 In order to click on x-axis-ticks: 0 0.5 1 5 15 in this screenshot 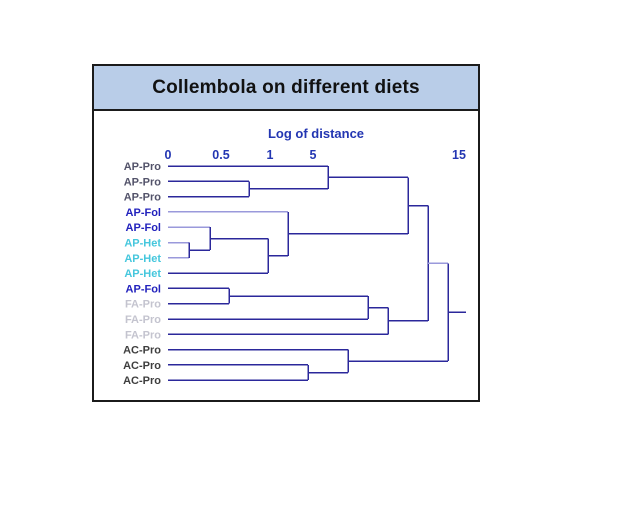, I will do `click(315, 155)`.